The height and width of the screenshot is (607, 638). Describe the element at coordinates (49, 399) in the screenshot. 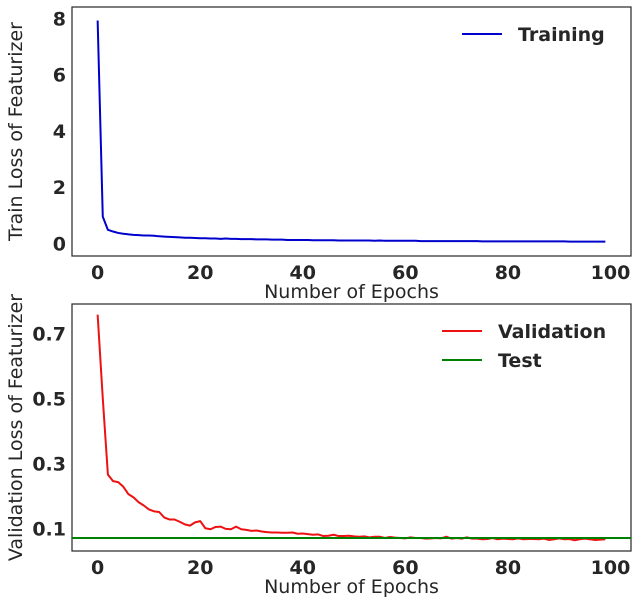

I see `y-tick-label: 0.5` at that location.